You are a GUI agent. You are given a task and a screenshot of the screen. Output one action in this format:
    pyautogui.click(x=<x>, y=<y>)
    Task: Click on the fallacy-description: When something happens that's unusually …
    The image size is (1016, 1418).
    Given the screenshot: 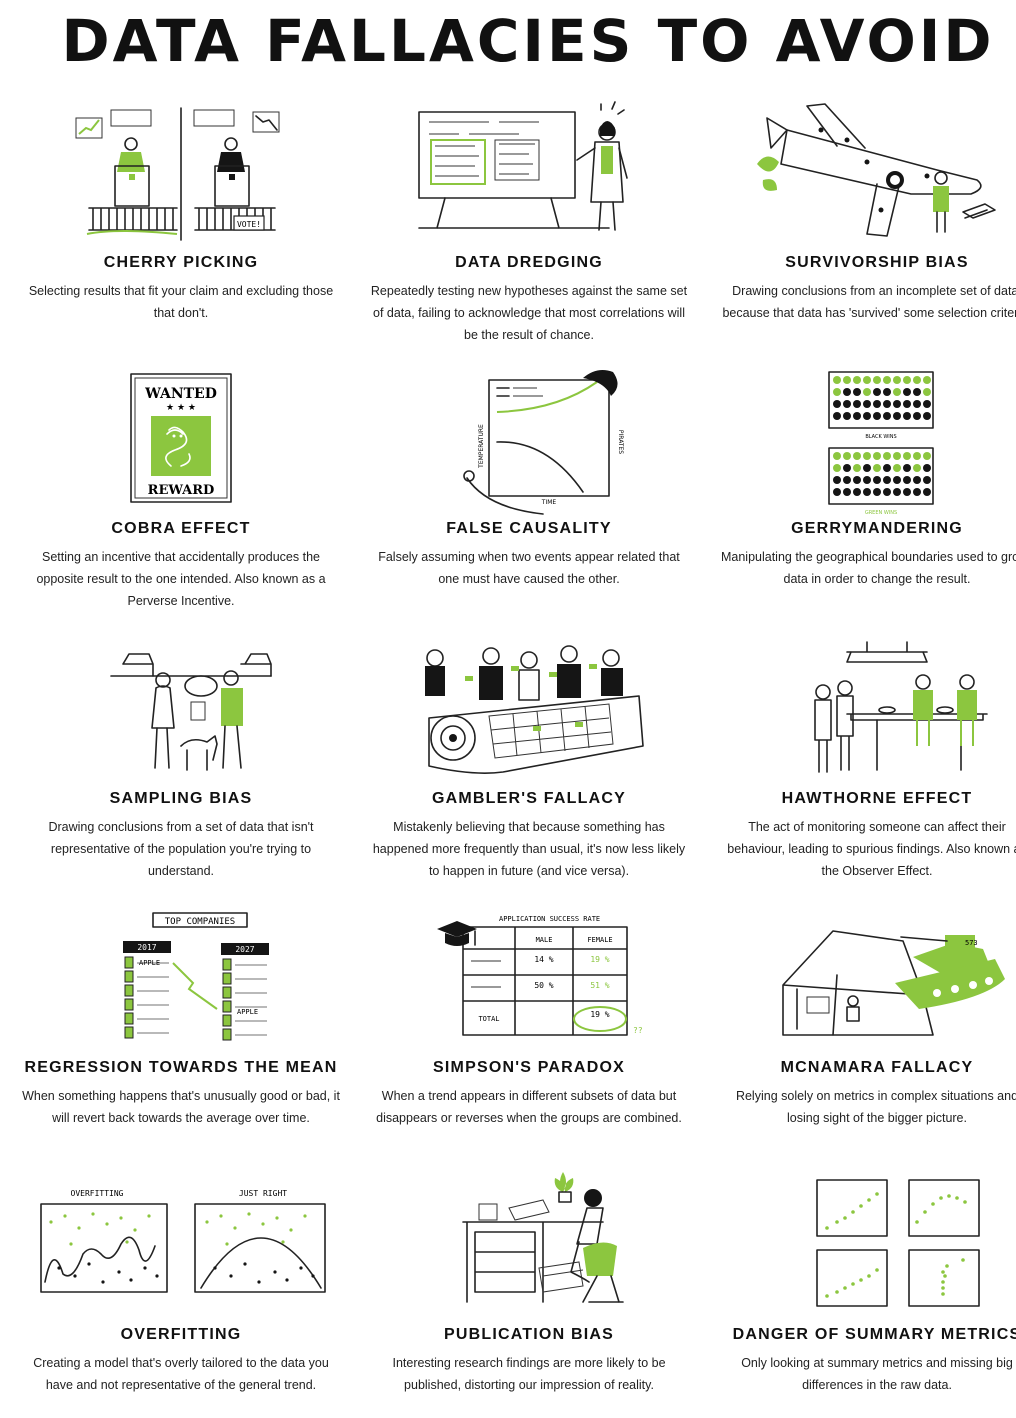 What is the action you would take?
    pyautogui.click(x=181, y=1107)
    